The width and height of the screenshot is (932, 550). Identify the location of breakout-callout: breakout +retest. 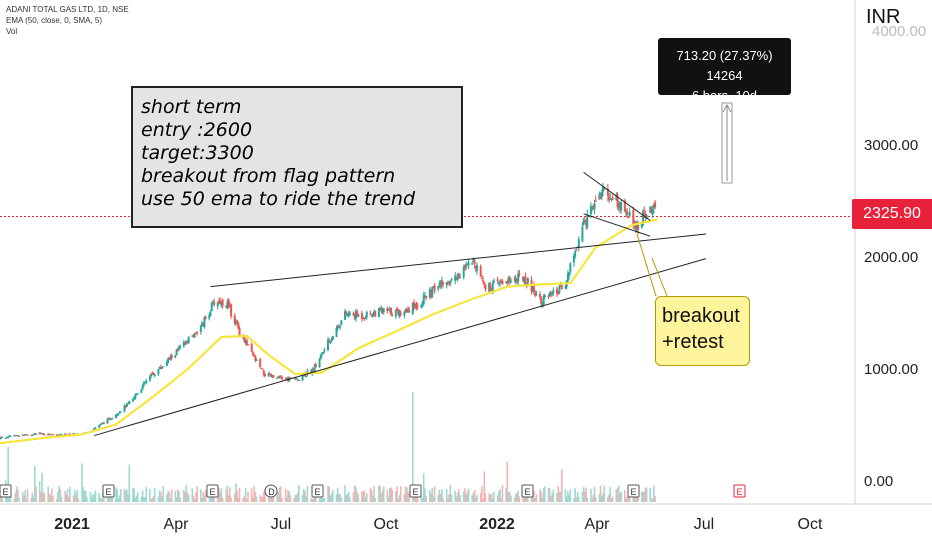
(702, 331).